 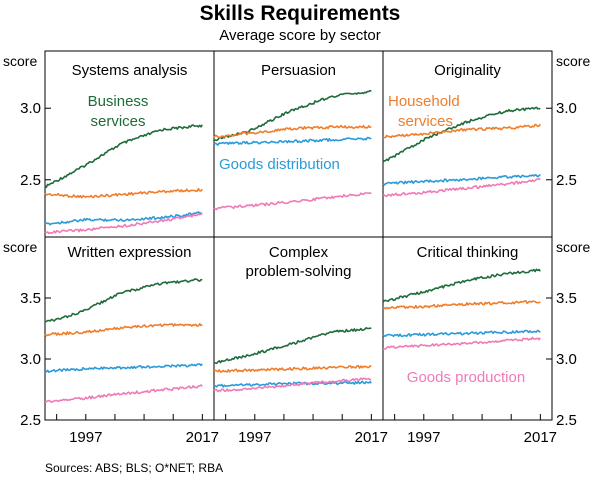 What do you see at coordinates (573, 247) in the screenshot?
I see `y-unit-label-right-bottom: score` at bounding box center [573, 247].